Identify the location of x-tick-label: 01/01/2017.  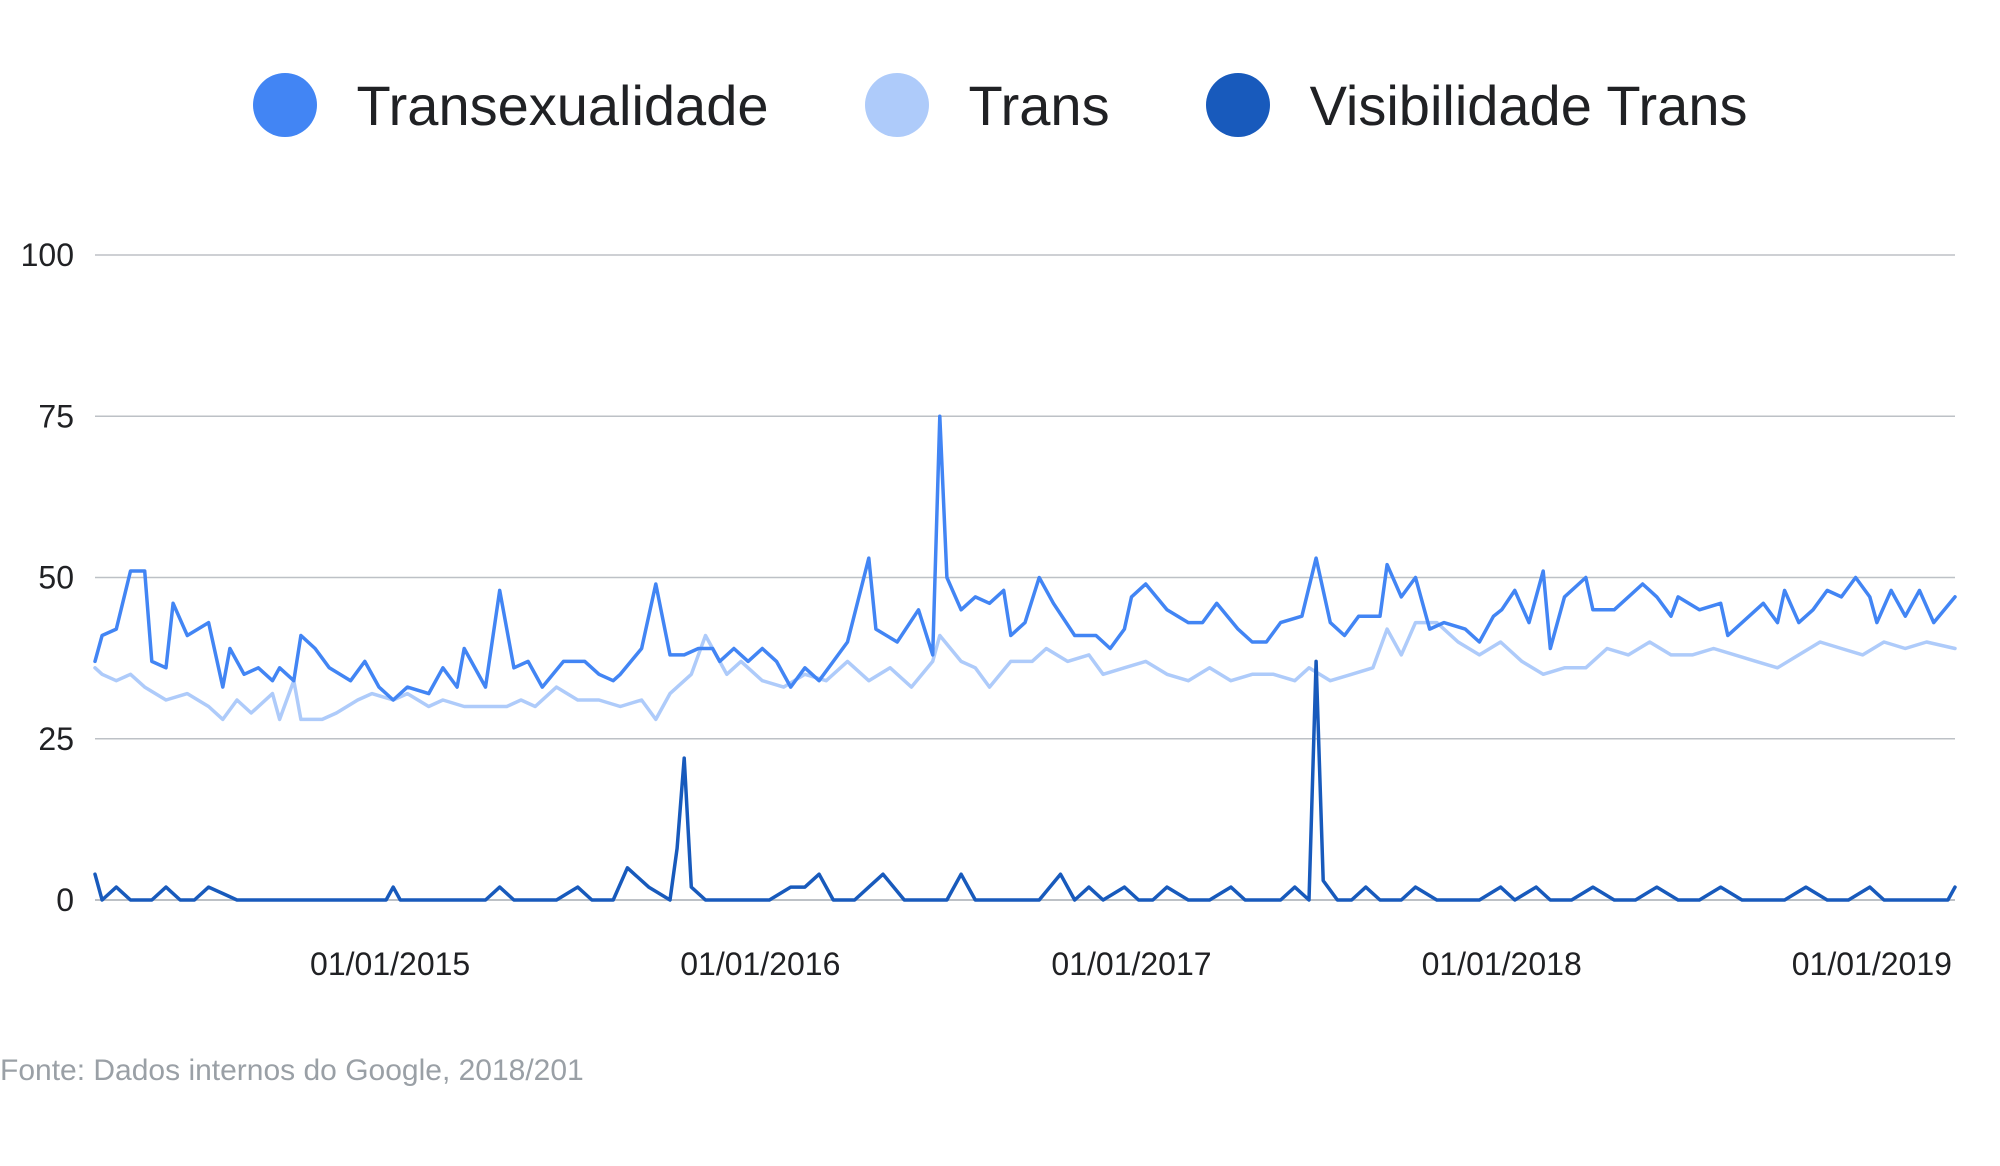
(1131, 964).